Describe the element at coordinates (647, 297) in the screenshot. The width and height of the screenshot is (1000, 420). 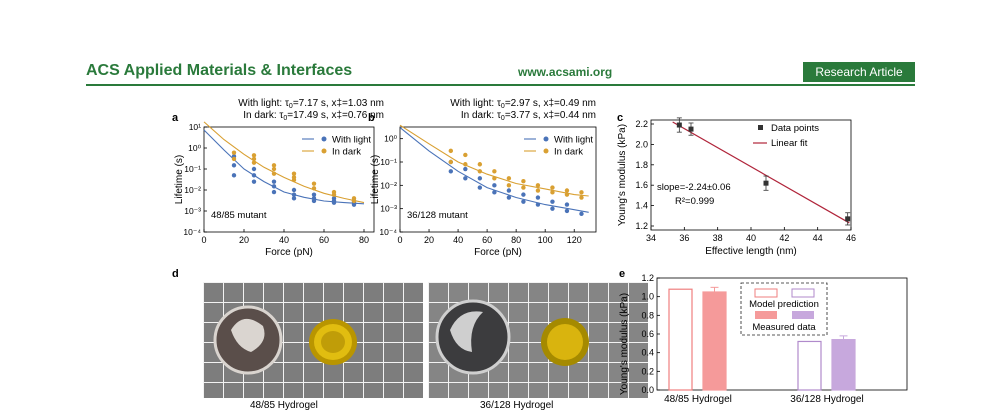
I see `y-tick-label: 1.0` at that location.